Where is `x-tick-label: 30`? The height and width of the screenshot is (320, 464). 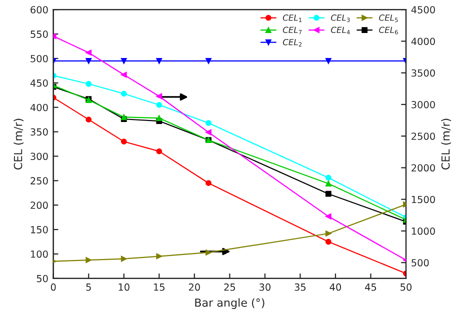
x-tick-label: 30 is located at coordinates (265, 287).